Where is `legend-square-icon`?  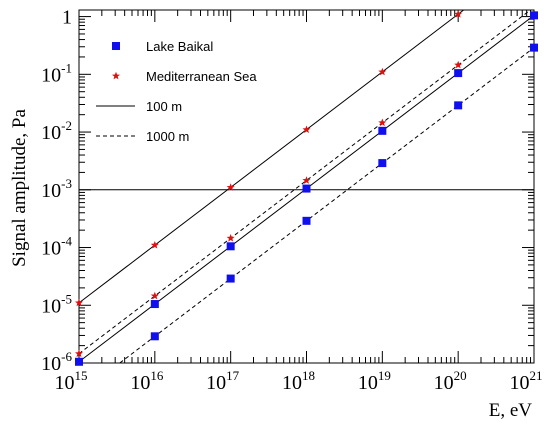 legend-square-icon is located at coordinates (116, 46).